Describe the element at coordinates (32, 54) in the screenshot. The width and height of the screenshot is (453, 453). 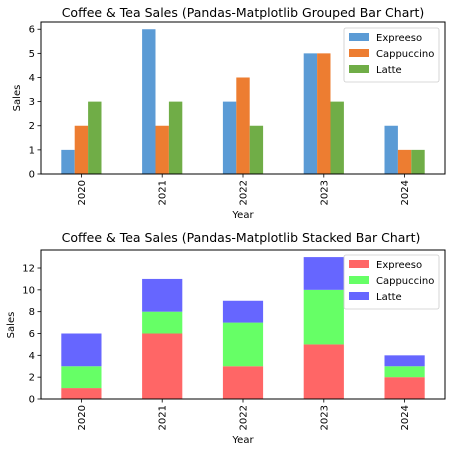
I see `y-tick-label: 5` at that location.